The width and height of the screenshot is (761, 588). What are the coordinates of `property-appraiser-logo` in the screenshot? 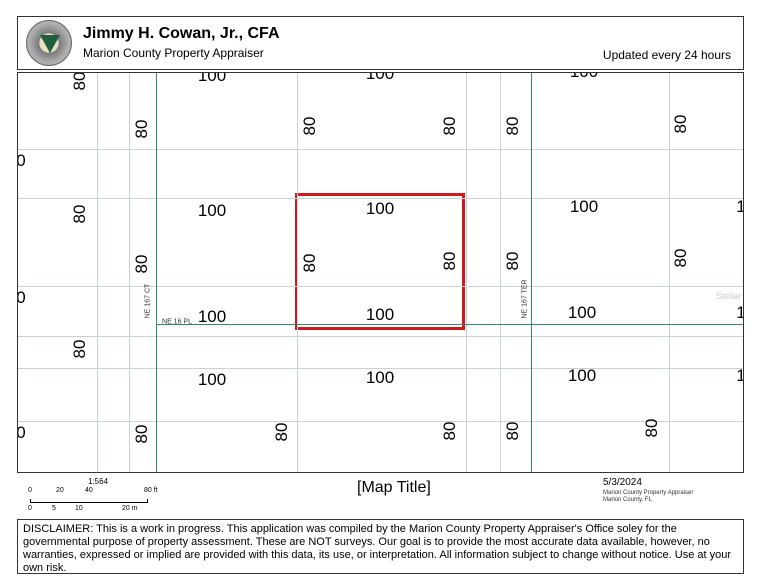 It's located at (49, 43).